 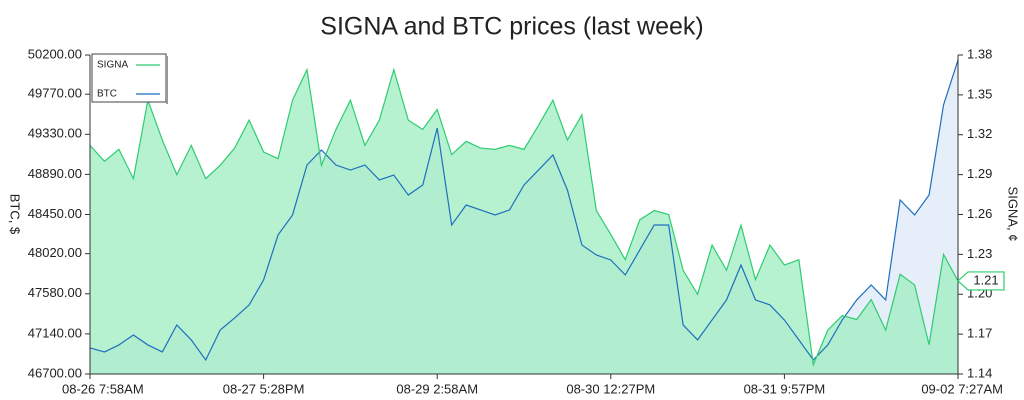 I want to click on y2-tick-label: 1.23, so click(x=979, y=253).